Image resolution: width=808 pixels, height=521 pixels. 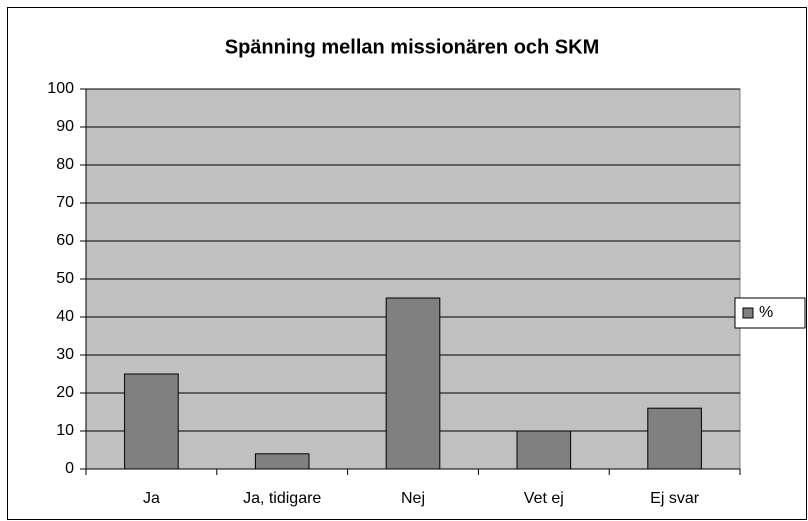 I want to click on y-tick-label: 70, so click(x=65, y=202).